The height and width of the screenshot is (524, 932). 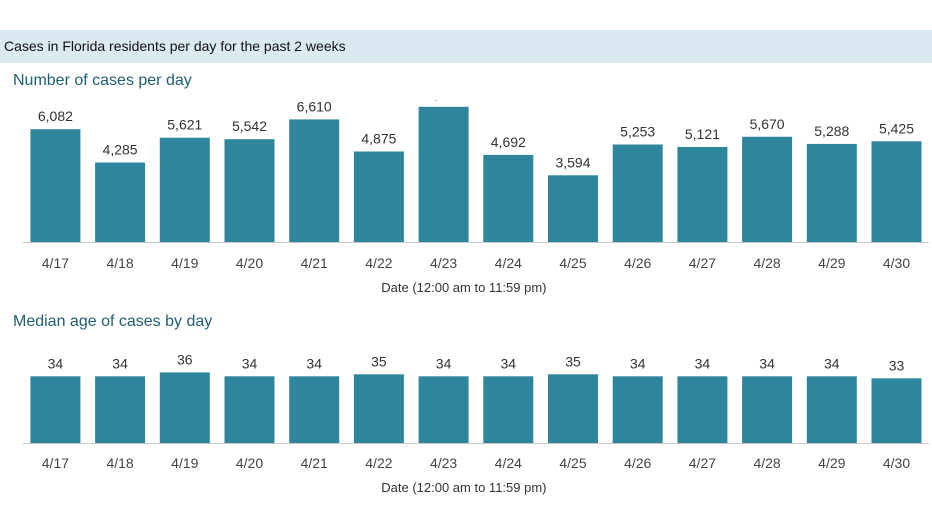 What do you see at coordinates (832, 363) in the screenshot?
I see `age-value-label-12: 34` at bounding box center [832, 363].